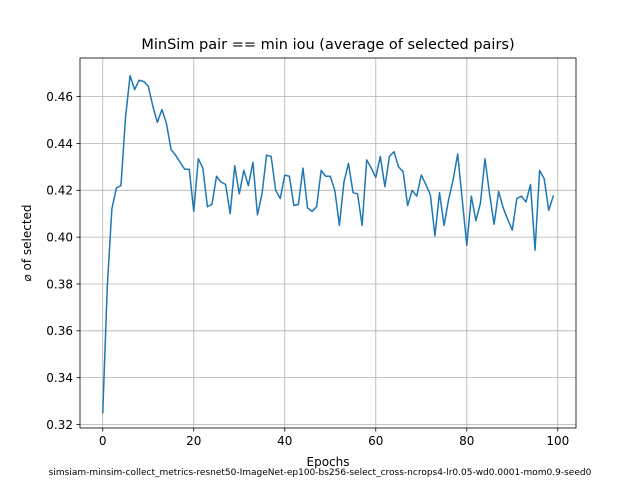 The width and height of the screenshot is (640, 480). I want to click on y-tick-label: 0.46, so click(59, 97).